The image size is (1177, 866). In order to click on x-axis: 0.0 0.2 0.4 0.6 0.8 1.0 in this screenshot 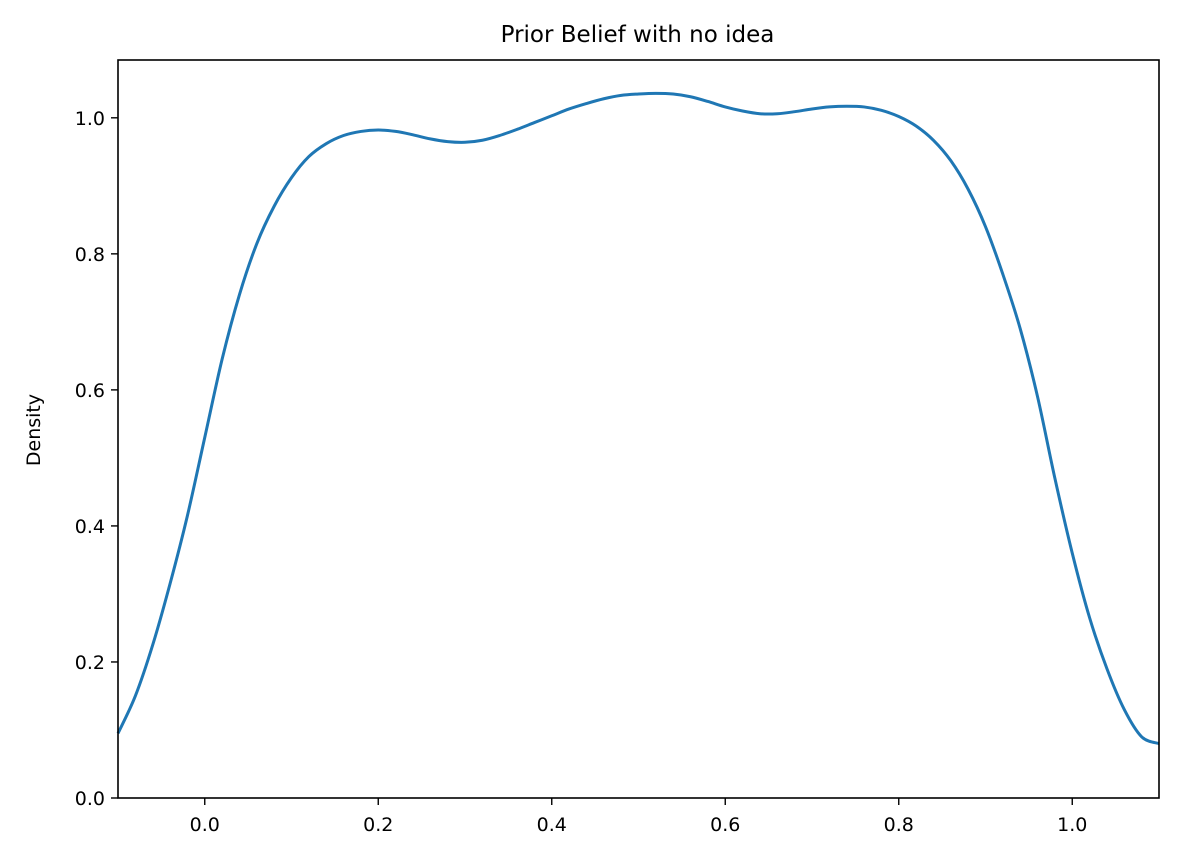, I will do `click(638, 817)`.